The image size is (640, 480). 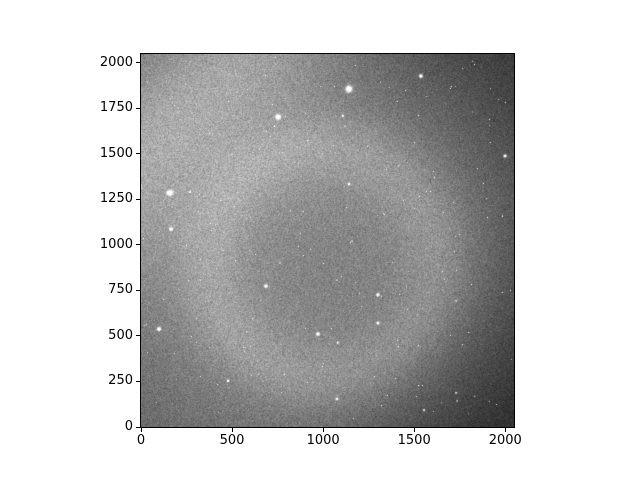 I want to click on y-tick-label: 1500, so click(x=116, y=153).